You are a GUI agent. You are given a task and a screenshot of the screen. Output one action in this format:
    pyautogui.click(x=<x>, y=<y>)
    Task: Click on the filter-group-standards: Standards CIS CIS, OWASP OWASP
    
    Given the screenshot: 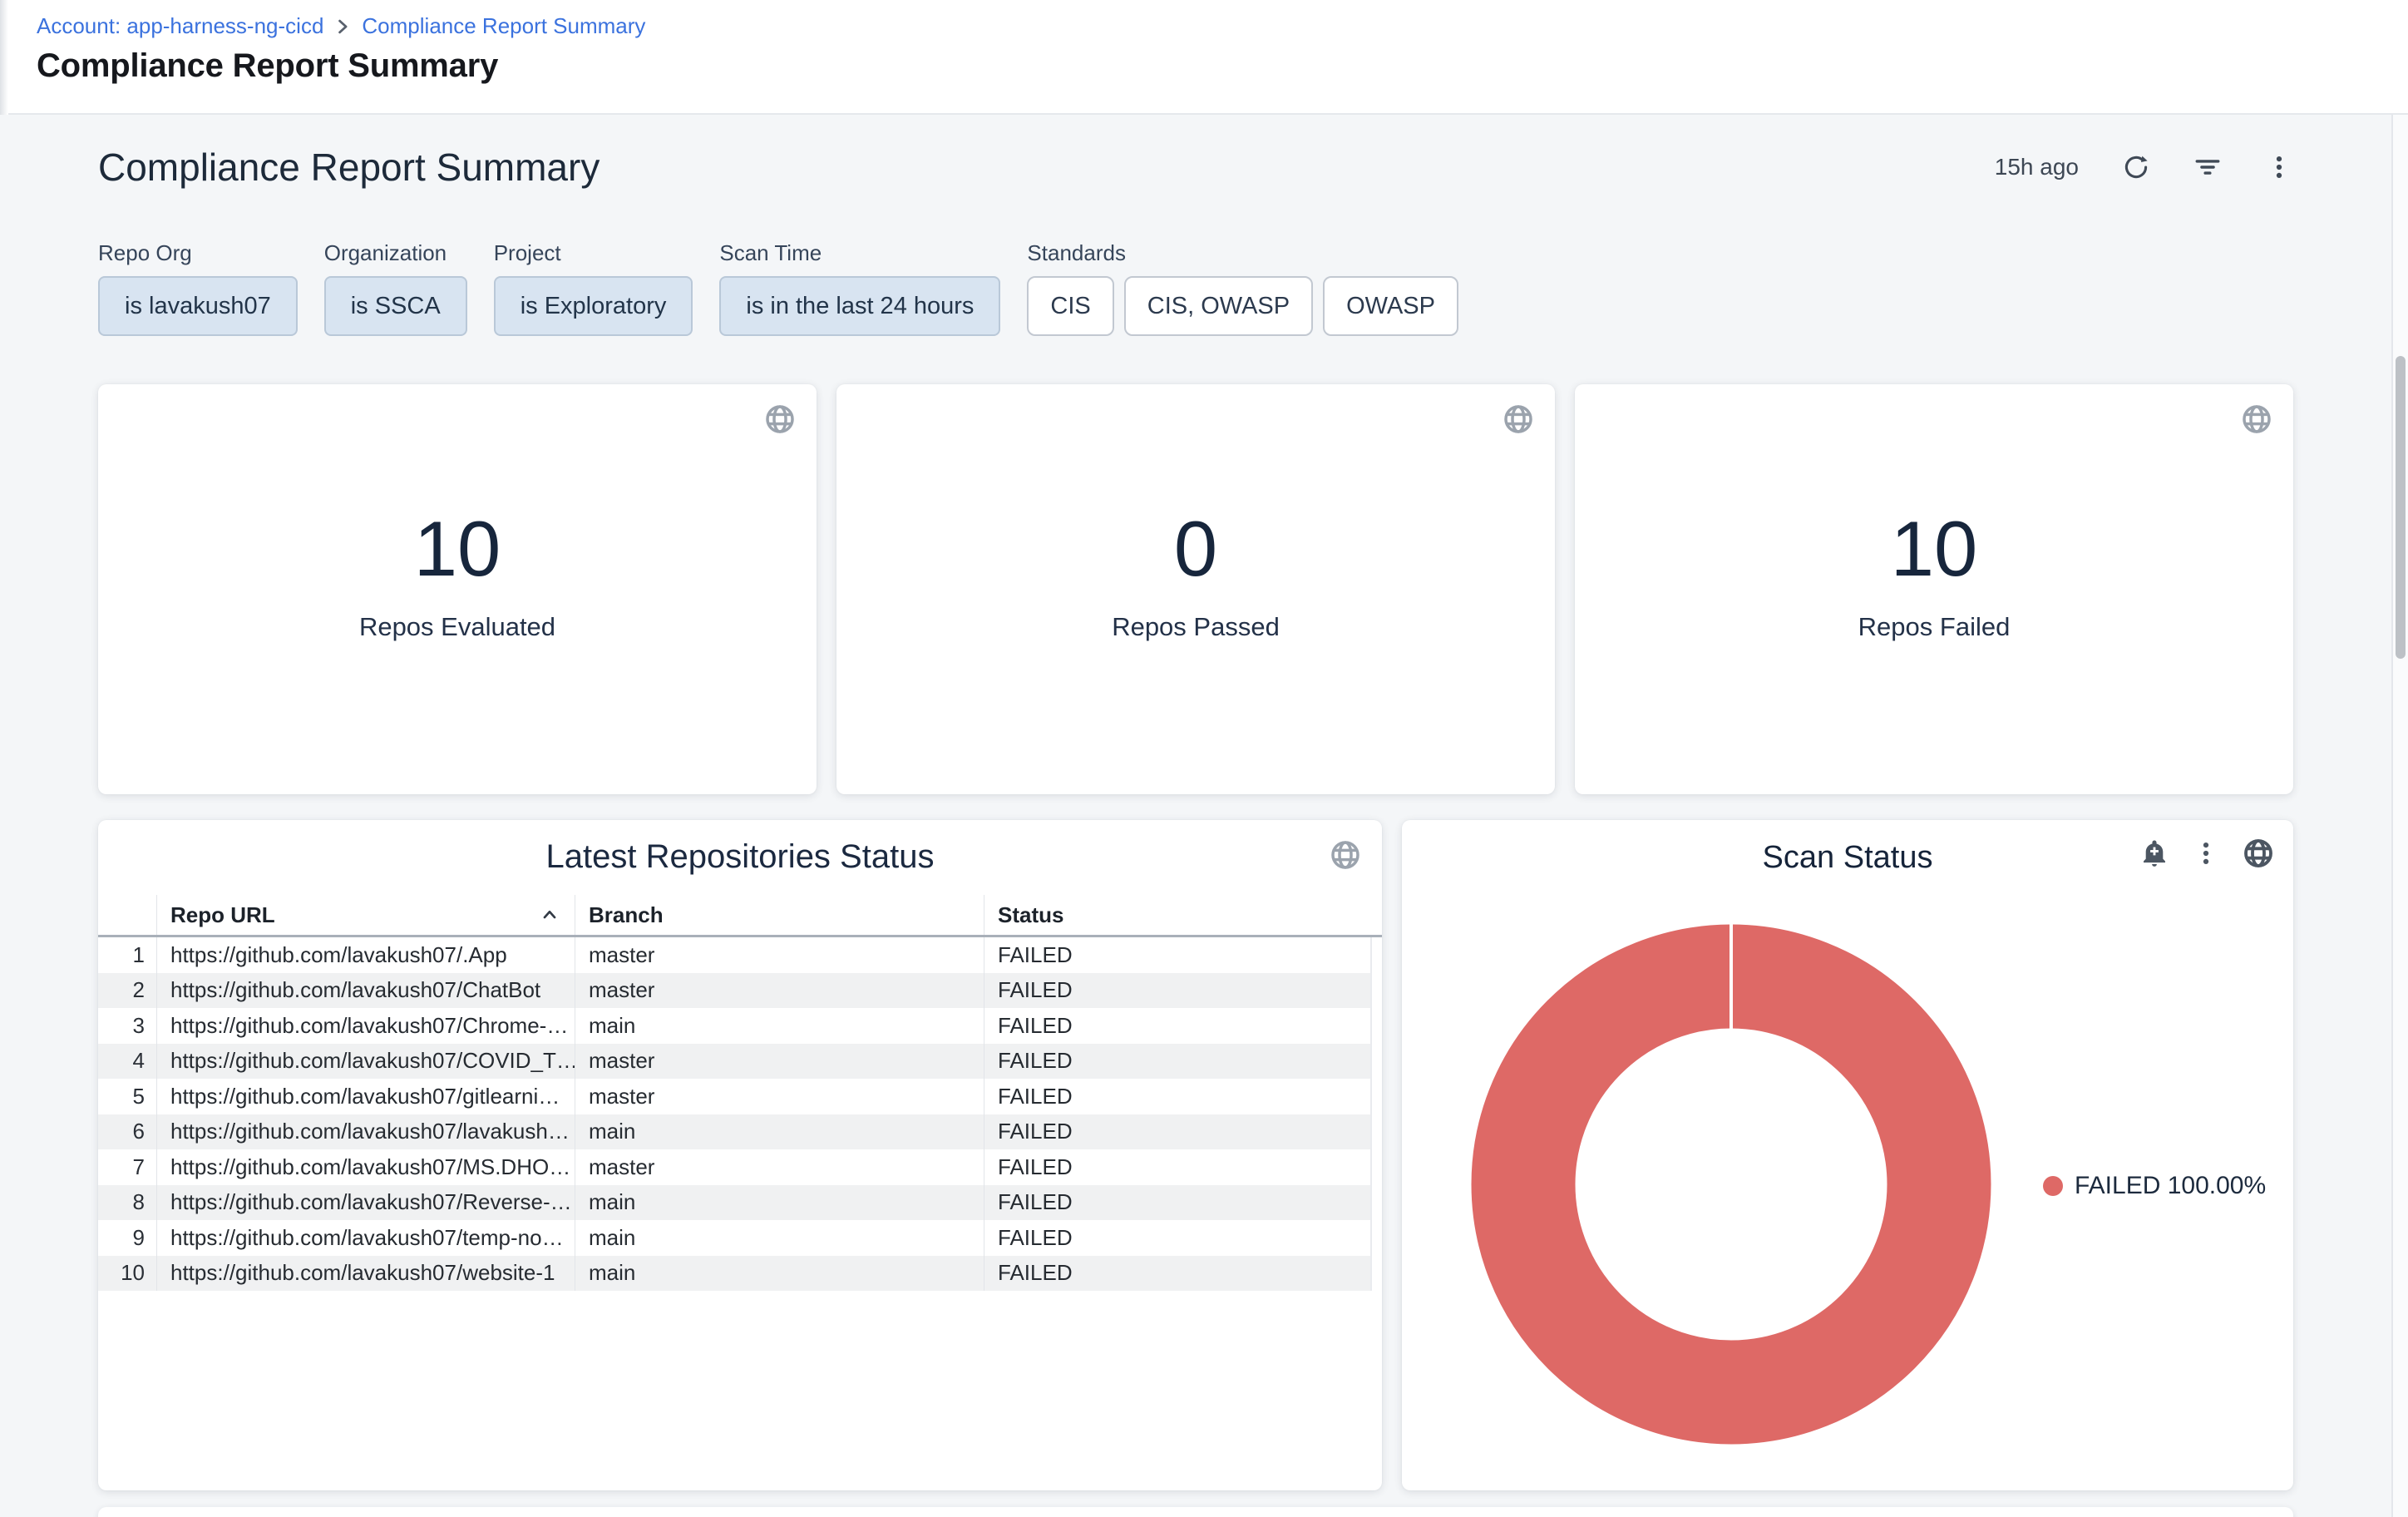 What is the action you would take?
    pyautogui.click(x=1243, y=288)
    